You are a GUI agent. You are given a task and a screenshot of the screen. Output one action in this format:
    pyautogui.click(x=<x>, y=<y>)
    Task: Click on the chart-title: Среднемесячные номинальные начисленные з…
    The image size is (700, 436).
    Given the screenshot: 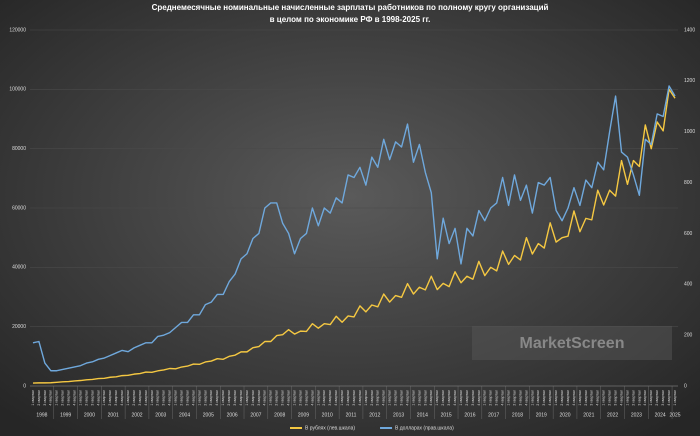 What is the action you would take?
    pyautogui.click(x=350, y=7)
    